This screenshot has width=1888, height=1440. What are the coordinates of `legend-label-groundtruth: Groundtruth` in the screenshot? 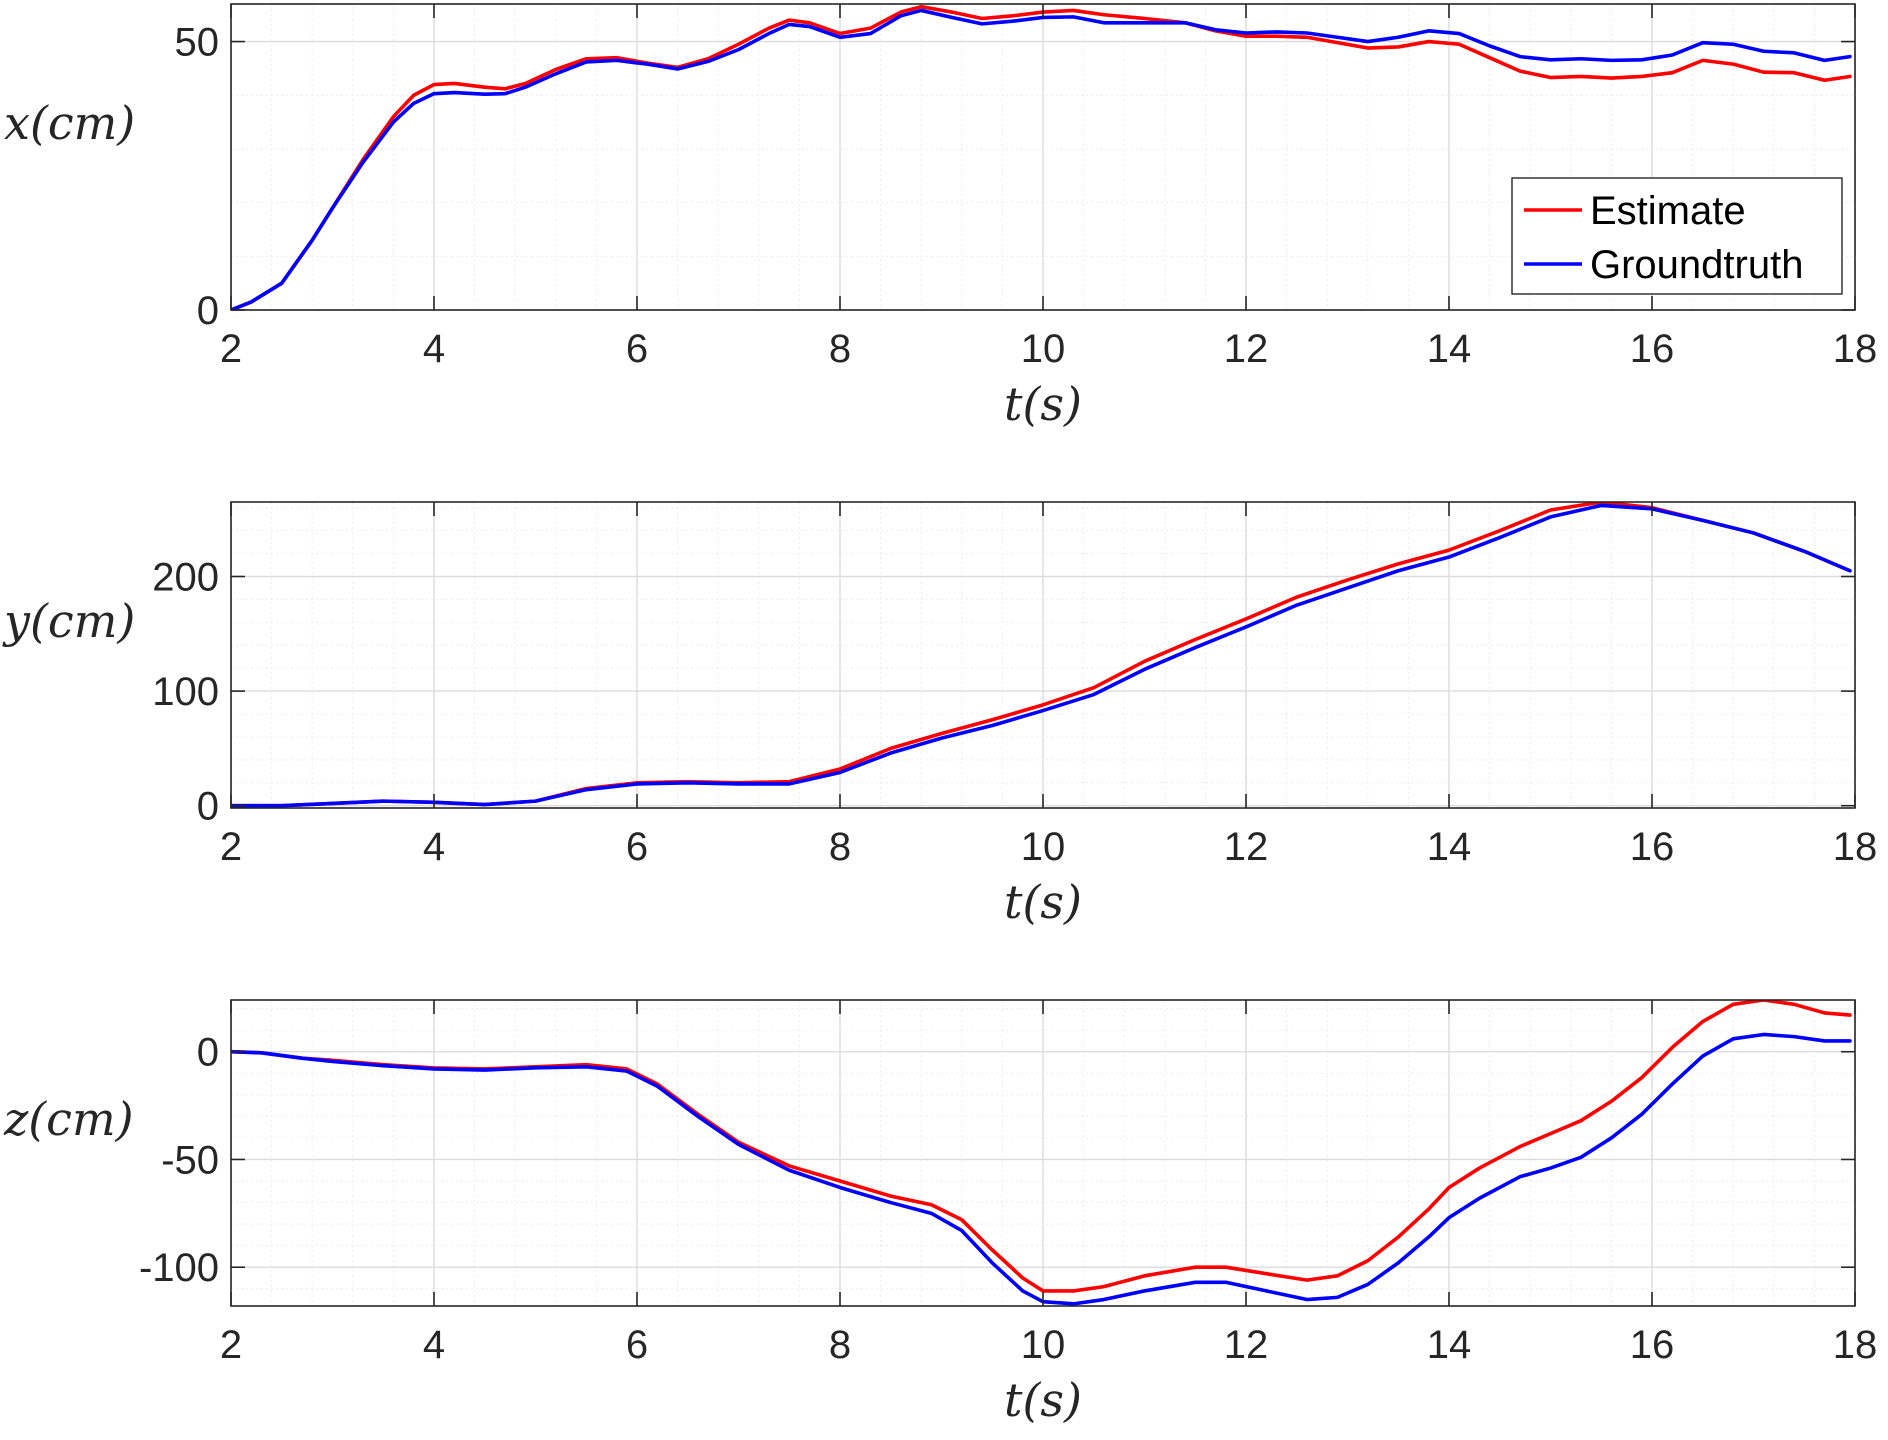 It's located at (1696, 265).